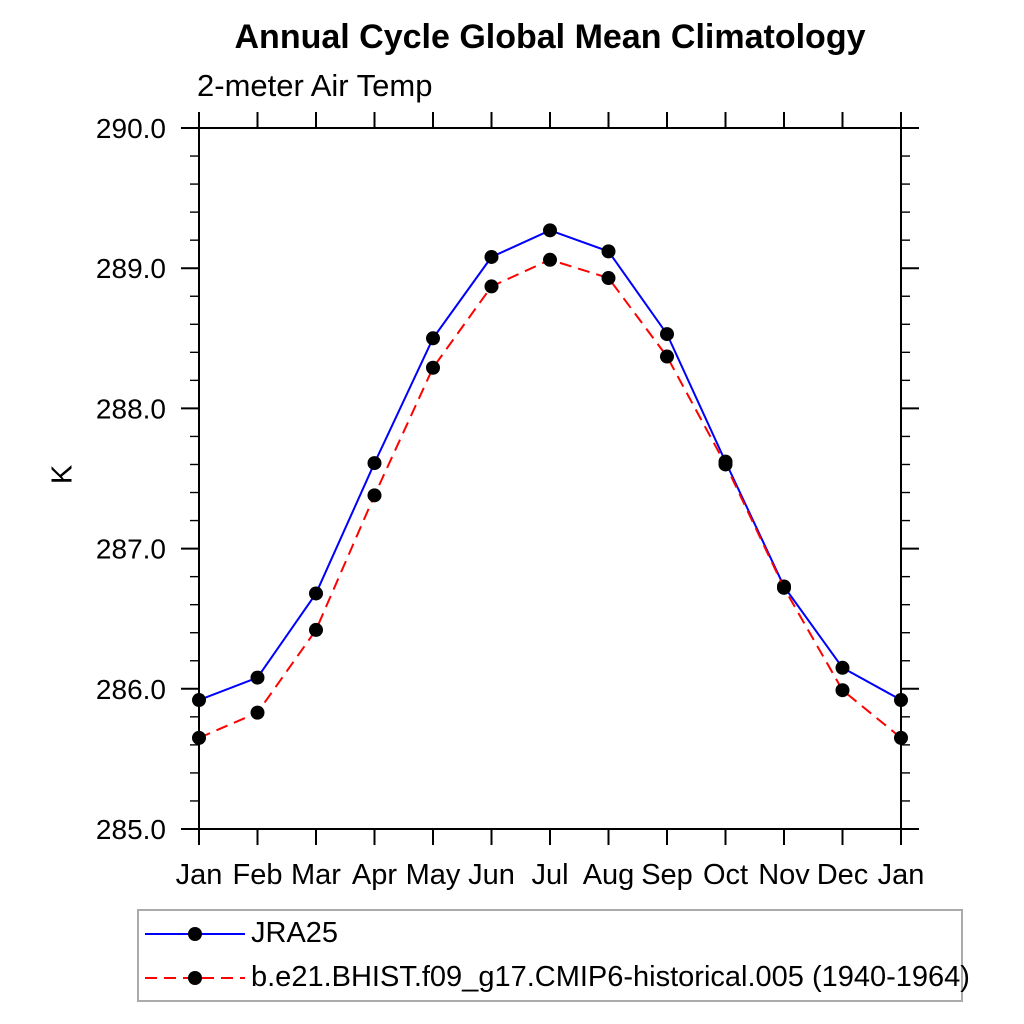 This screenshot has height=1024, width=1024. I want to click on legend-item: JRA25, so click(551, 934).